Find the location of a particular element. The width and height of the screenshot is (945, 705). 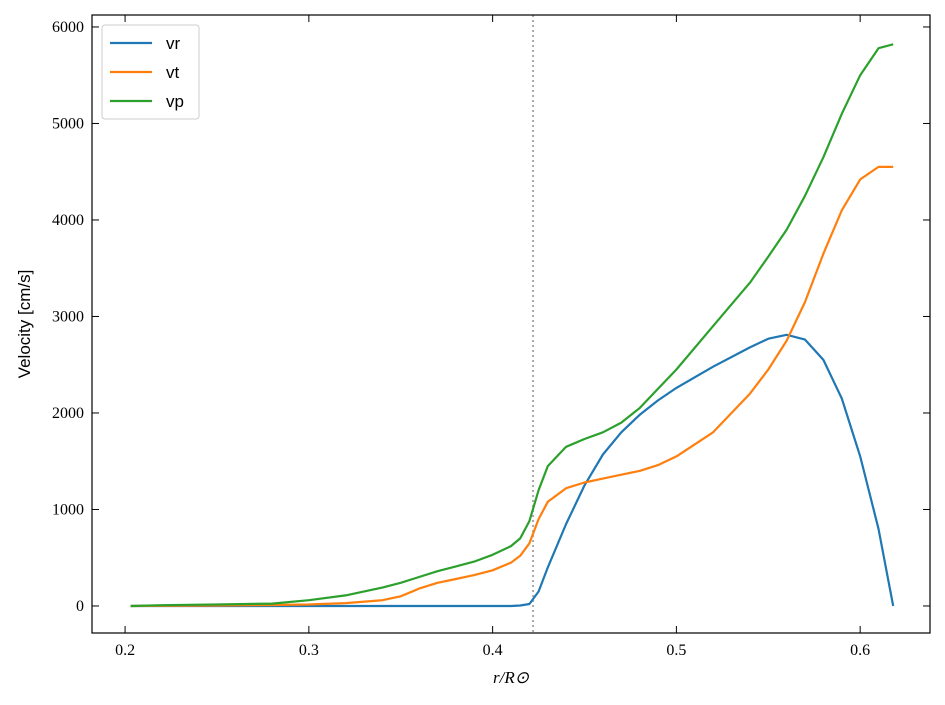

legend-label: vp is located at coordinates (175, 101).